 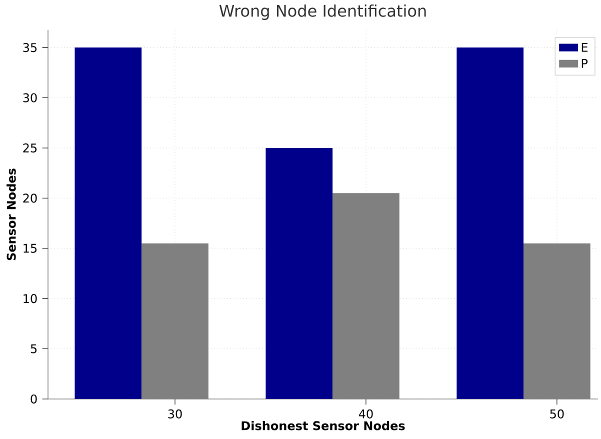 I want to click on y-tick-label: 25, so click(x=30, y=148).